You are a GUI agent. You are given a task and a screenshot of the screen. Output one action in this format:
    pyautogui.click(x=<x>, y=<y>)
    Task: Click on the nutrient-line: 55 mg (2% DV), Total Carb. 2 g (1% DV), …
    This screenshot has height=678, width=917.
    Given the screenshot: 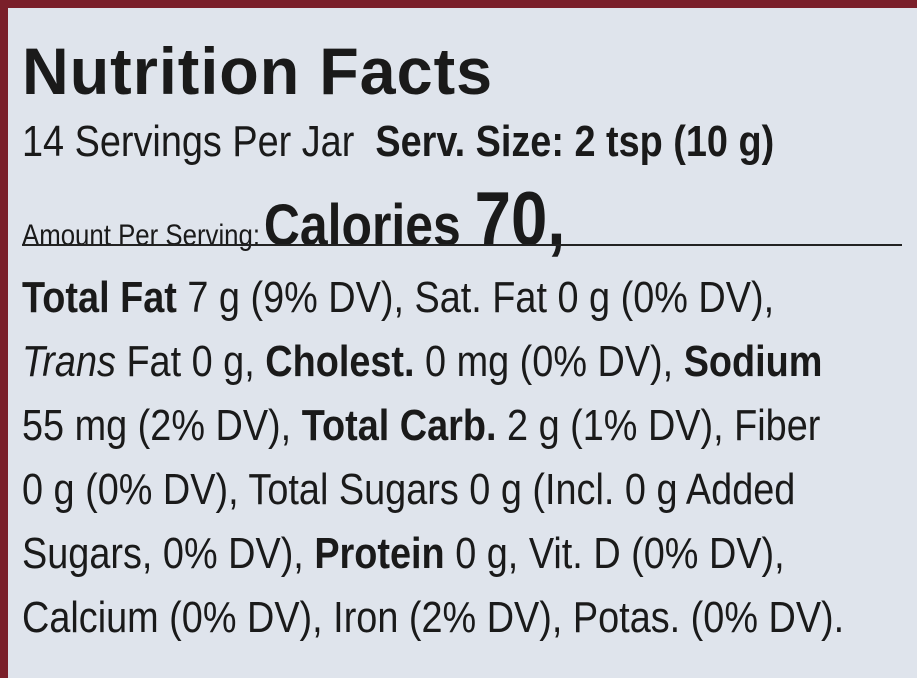 What is the action you would take?
    pyautogui.click(x=421, y=426)
    